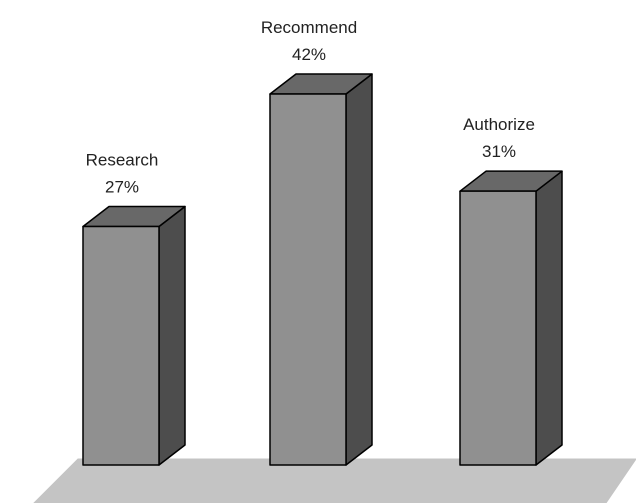  What do you see at coordinates (122, 160) in the screenshot?
I see `category-label: Research` at bounding box center [122, 160].